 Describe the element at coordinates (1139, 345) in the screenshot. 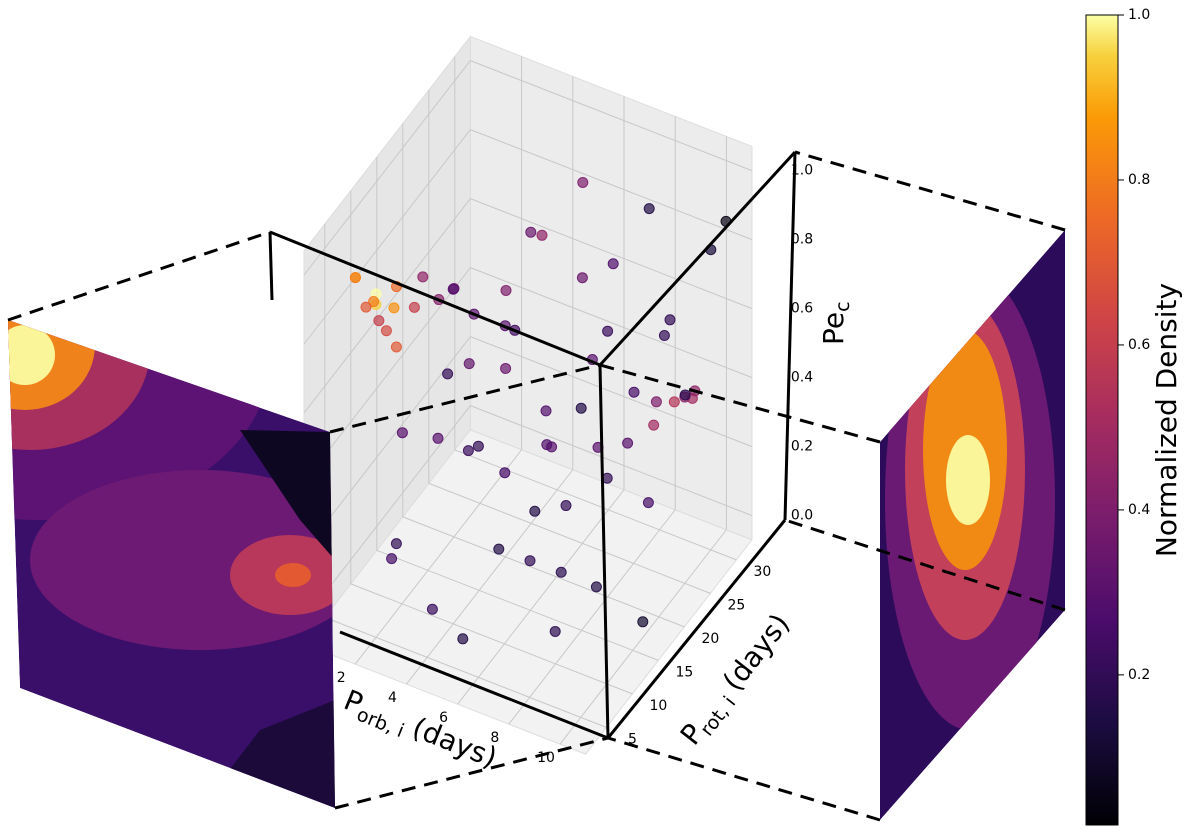

I see `colorbar-tick-label: 0.6` at that location.